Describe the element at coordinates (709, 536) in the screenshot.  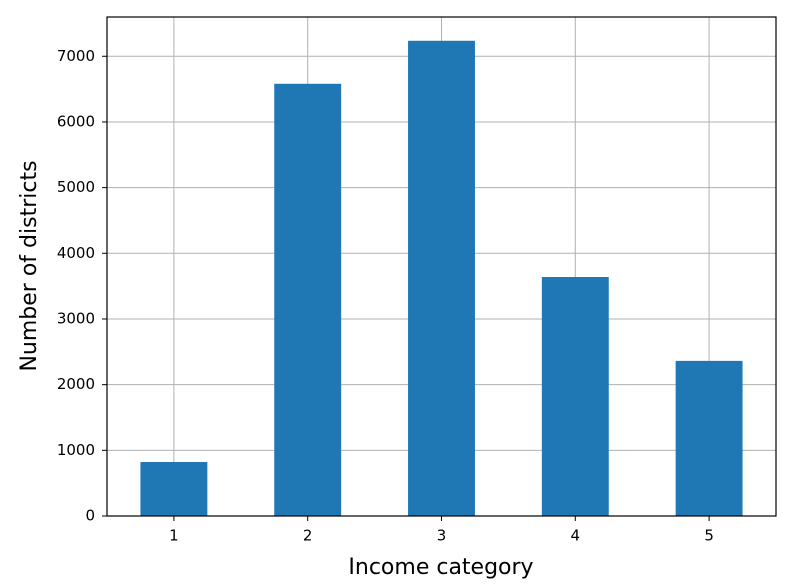
I see `x-tick-label: 5` at that location.